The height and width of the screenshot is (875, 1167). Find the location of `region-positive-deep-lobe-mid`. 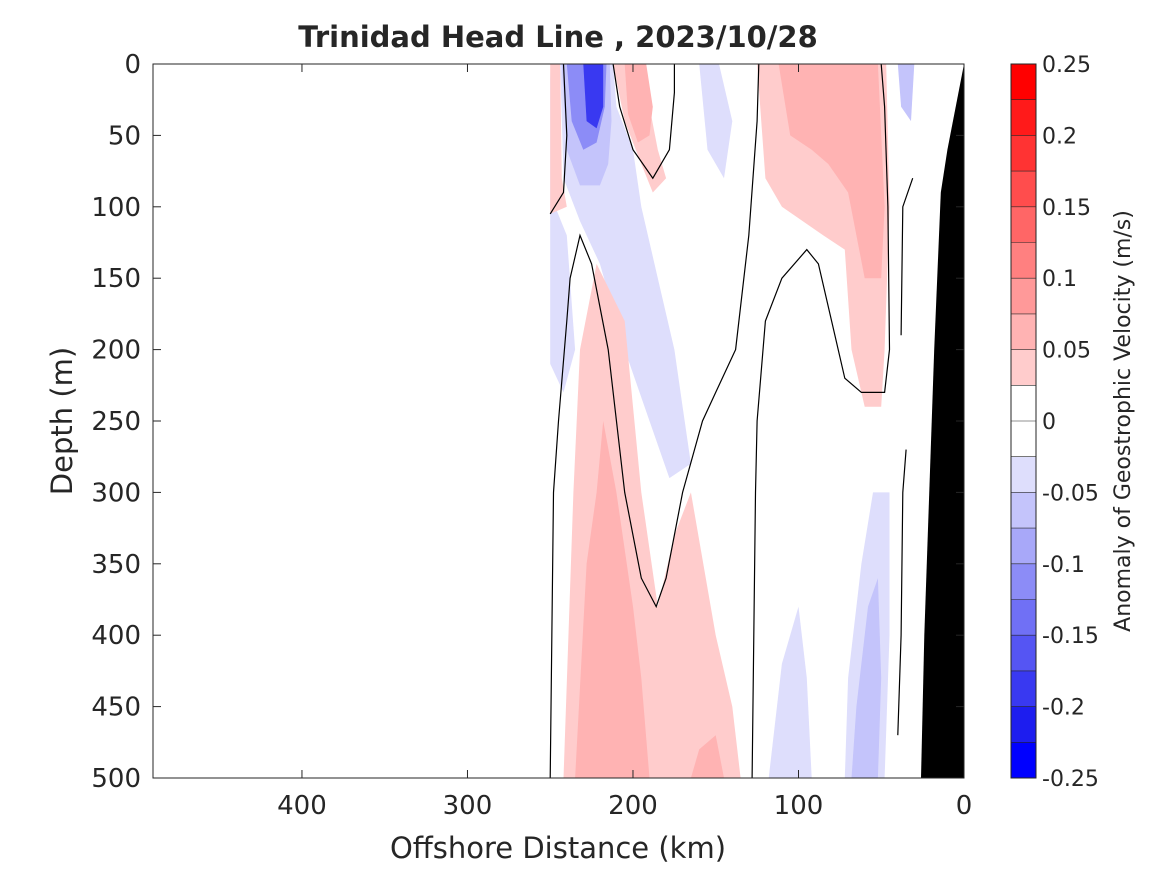

region-positive-deep-lobe-mid is located at coordinates (612, 599).